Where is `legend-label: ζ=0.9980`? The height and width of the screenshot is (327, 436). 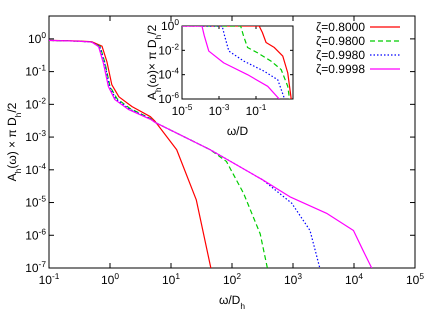 legend-label: ζ=0.9980 is located at coordinates (341, 55).